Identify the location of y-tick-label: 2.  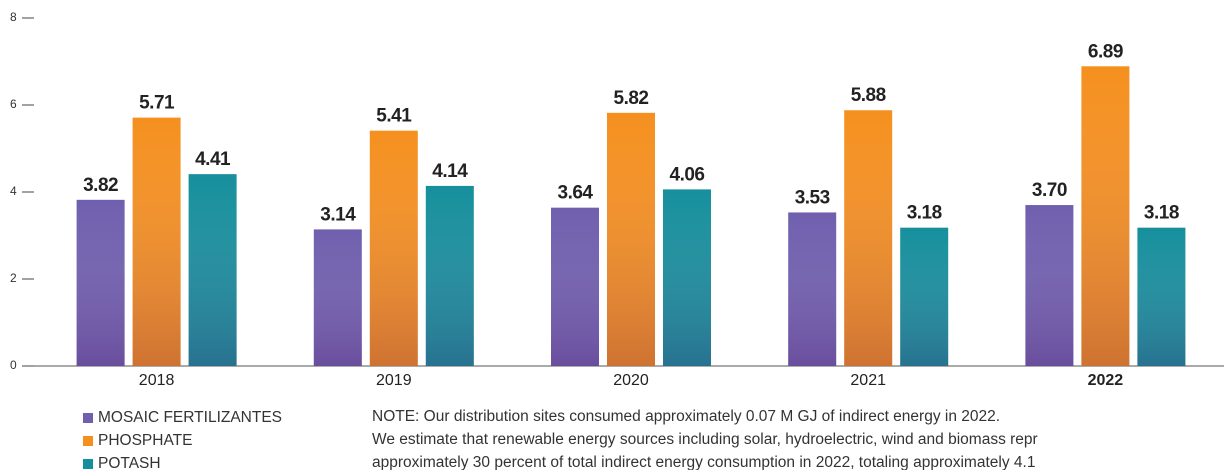
(13, 278).